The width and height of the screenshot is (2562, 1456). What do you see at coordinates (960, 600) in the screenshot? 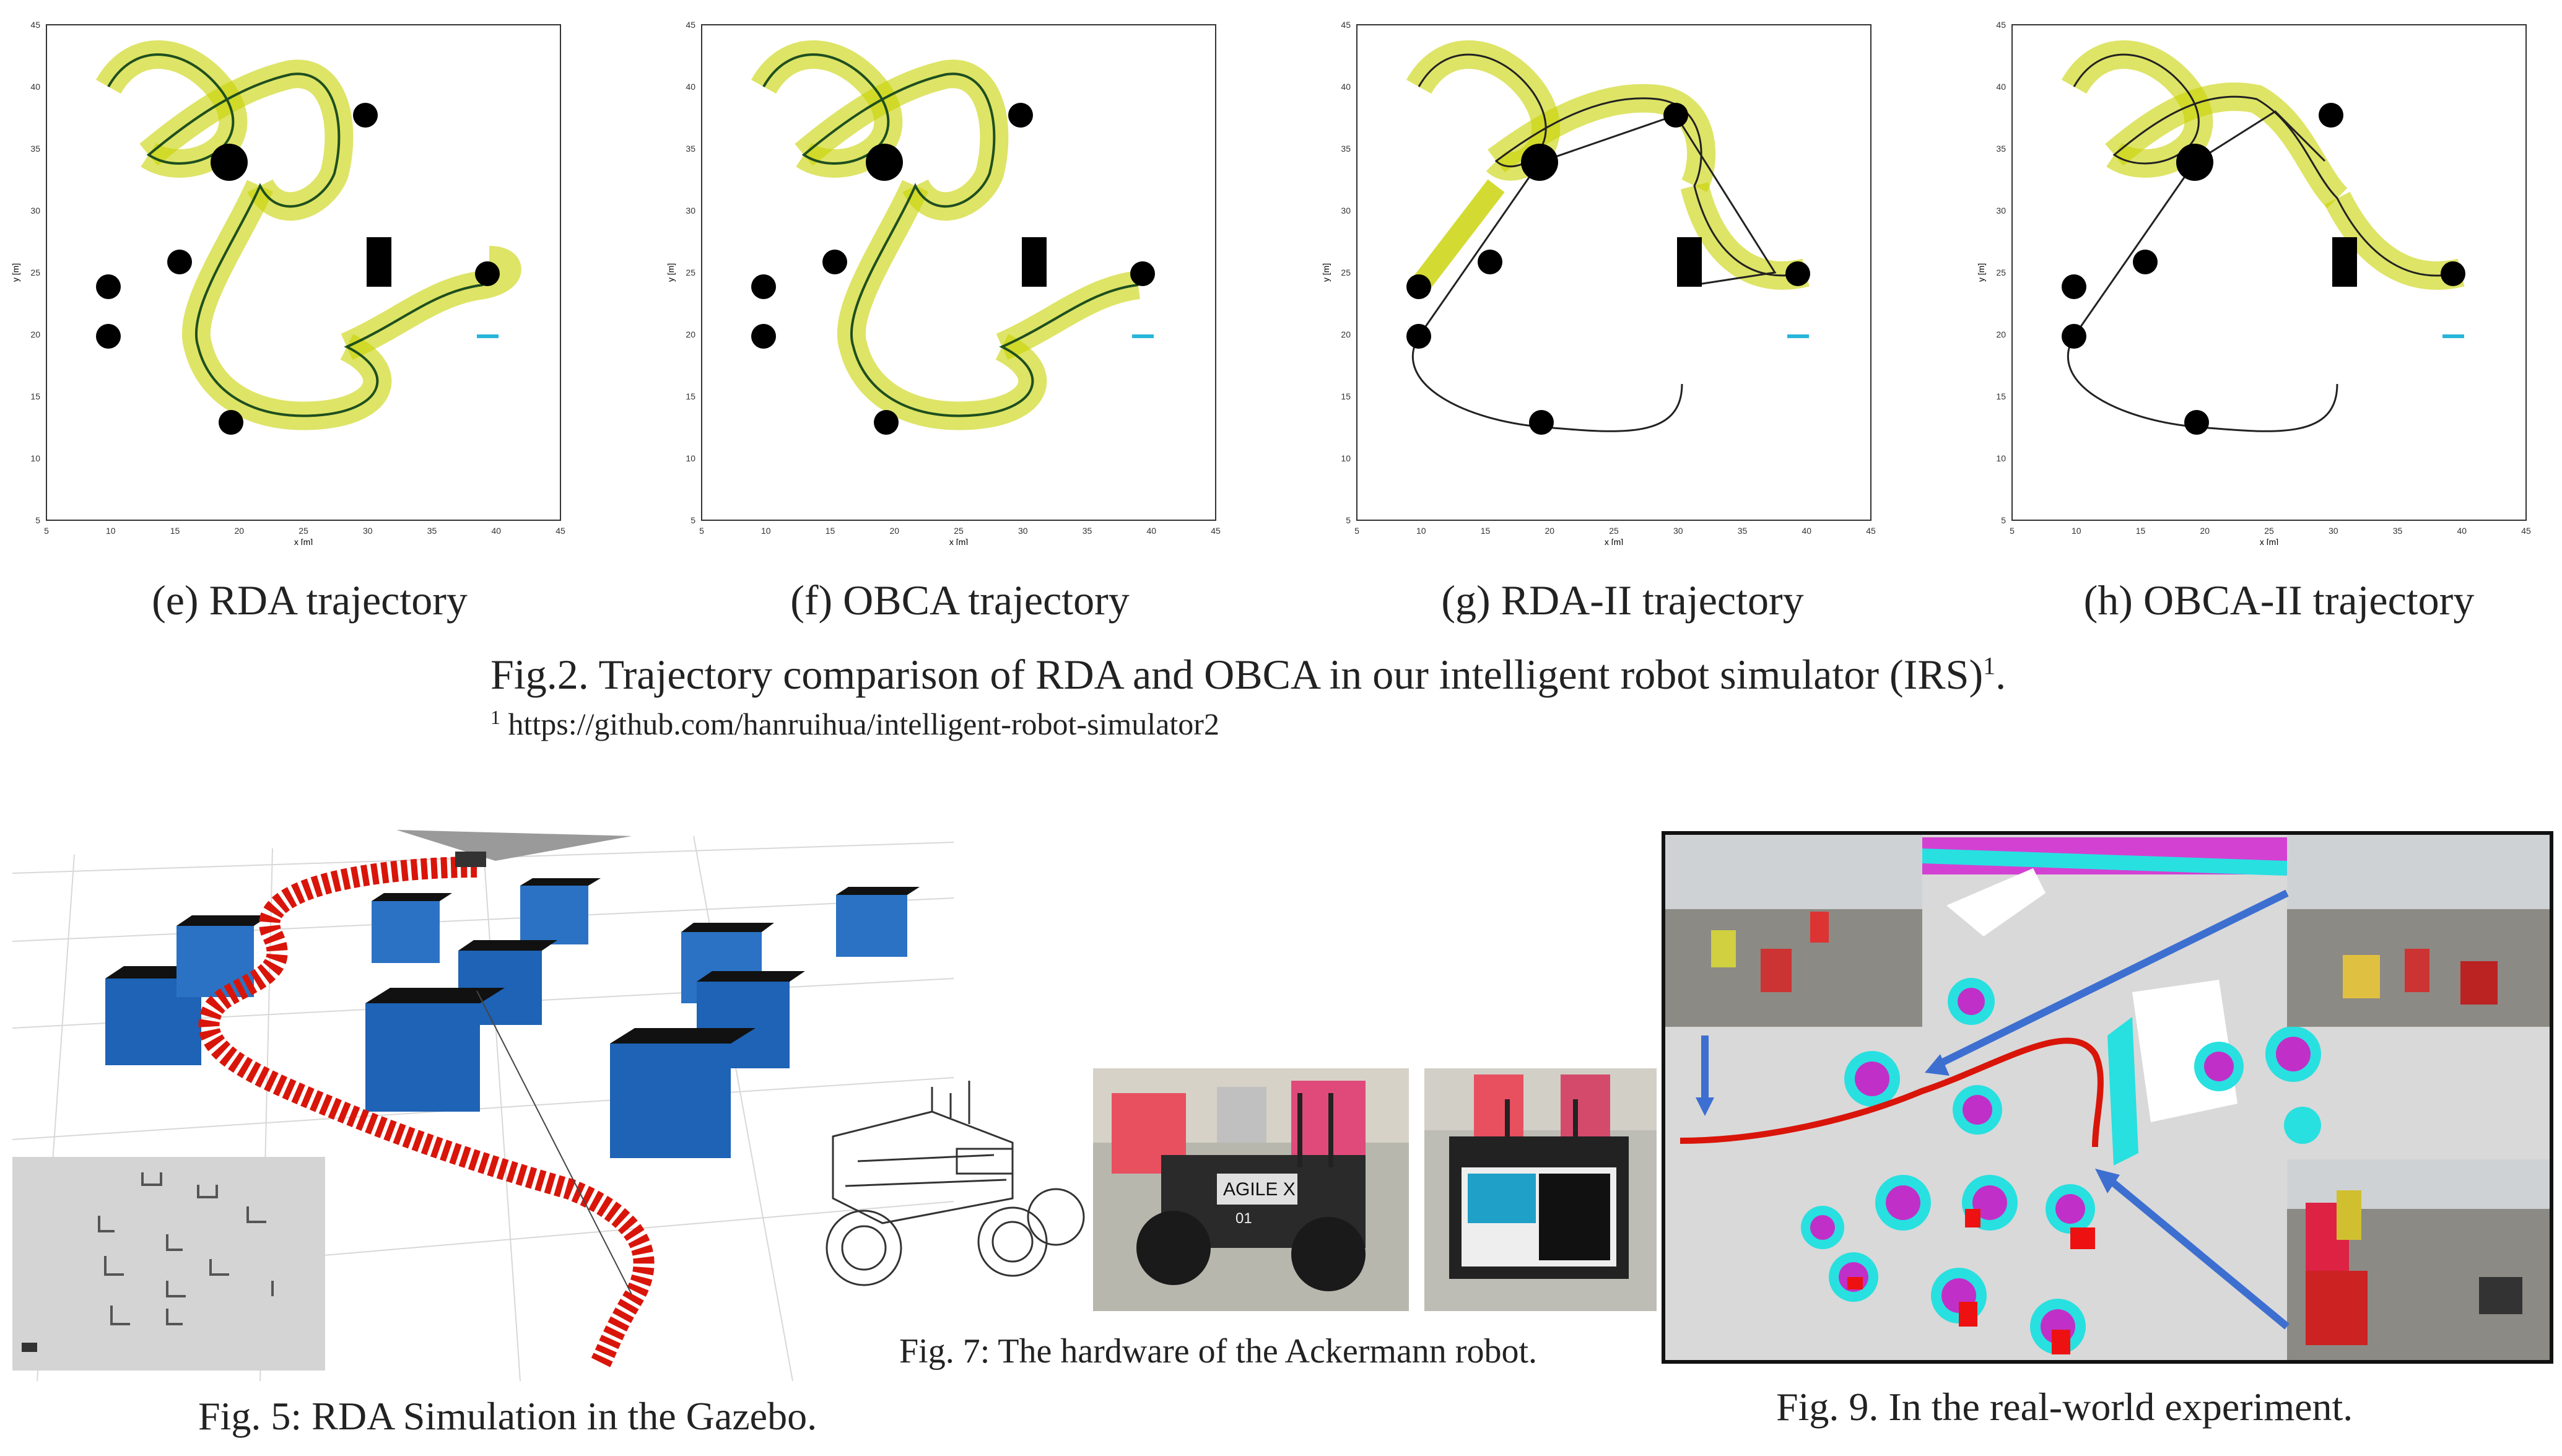
I see `caption-f: (f) OBCA trajectory` at bounding box center [960, 600].